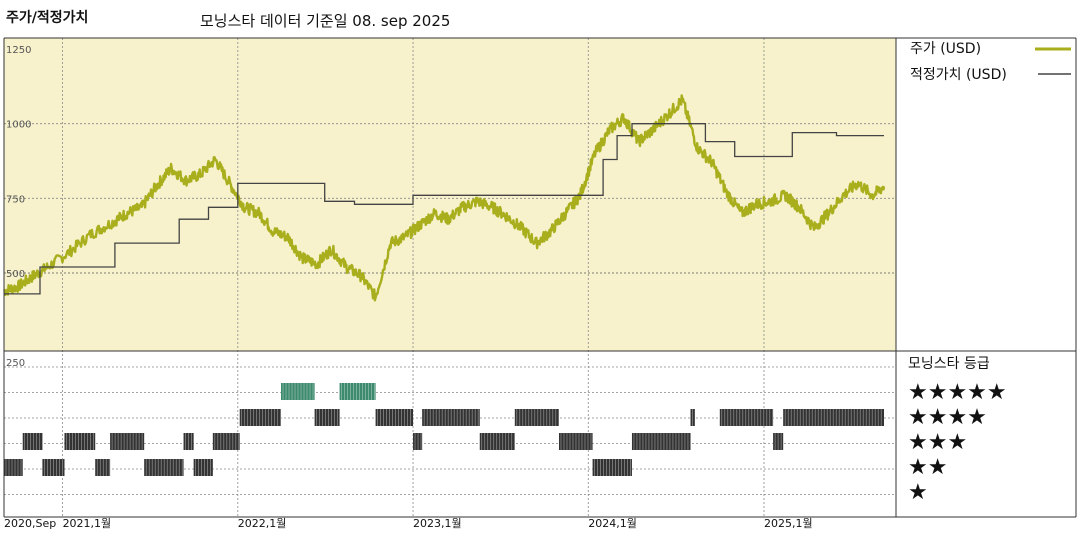  I want to click on rating-legend-2-stars: ★★, so click(927, 467).